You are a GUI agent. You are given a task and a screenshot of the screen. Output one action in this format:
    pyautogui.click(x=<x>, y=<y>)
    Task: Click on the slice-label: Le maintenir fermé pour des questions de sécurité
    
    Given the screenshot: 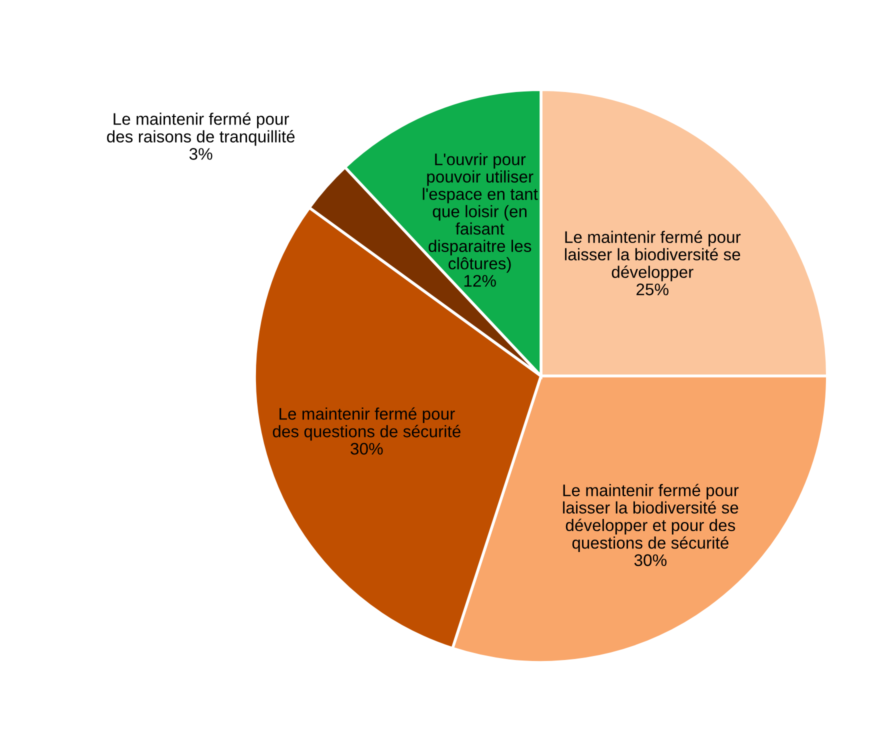 What is the action you would take?
    pyautogui.click(x=366, y=424)
    